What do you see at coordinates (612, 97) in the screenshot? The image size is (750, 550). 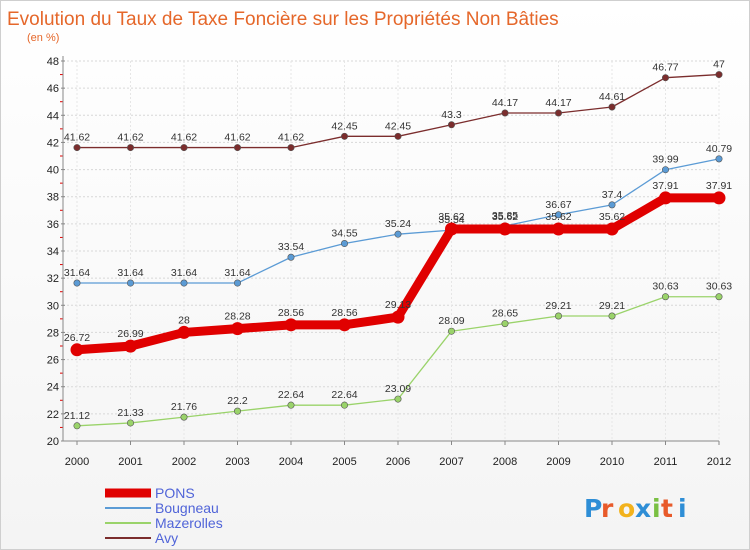 I see `data-label-avy: 44.61` at bounding box center [612, 97].